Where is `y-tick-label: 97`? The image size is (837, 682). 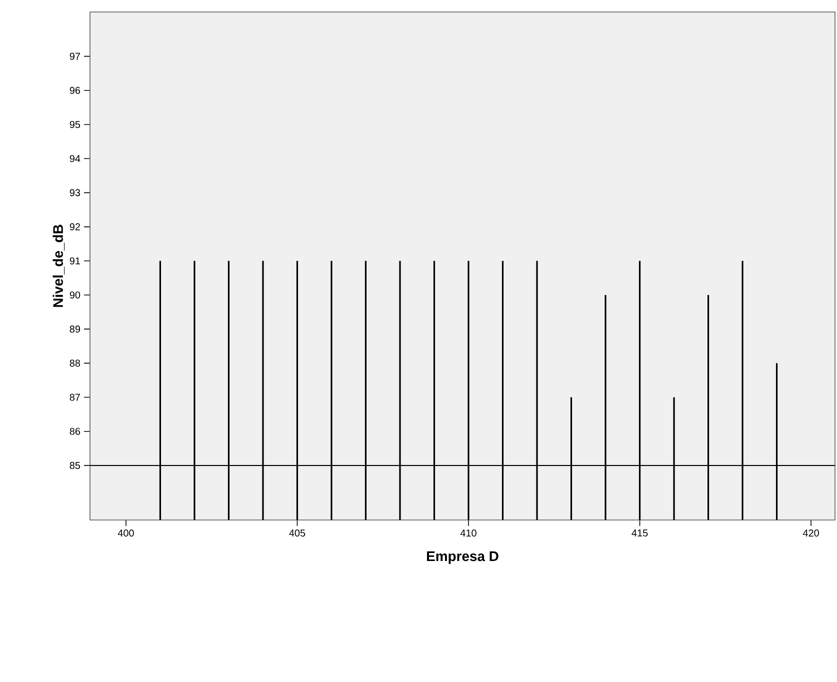
y-tick-label: 97 is located at coordinates (75, 56).